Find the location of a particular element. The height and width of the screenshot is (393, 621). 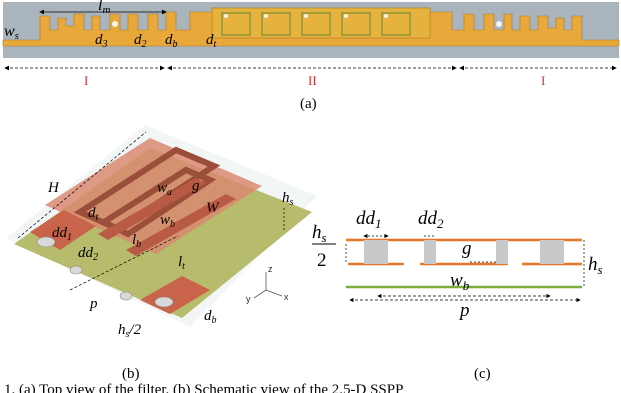

p-label-b: p is located at coordinates (93, 304).